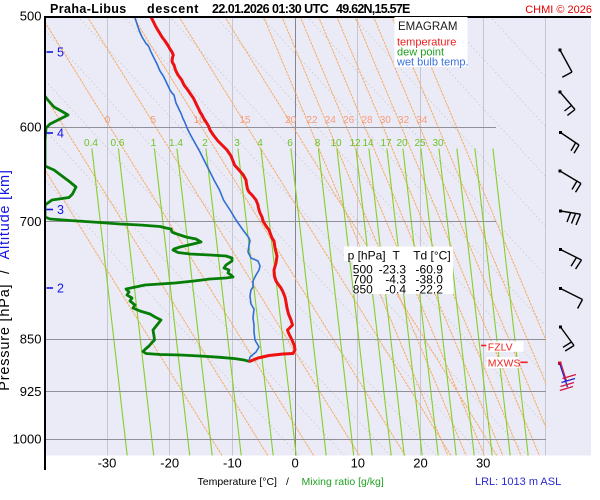 The width and height of the screenshot is (600, 500). Describe the element at coordinates (232, 463) in the screenshot. I see `svg-text: -10` at that location.